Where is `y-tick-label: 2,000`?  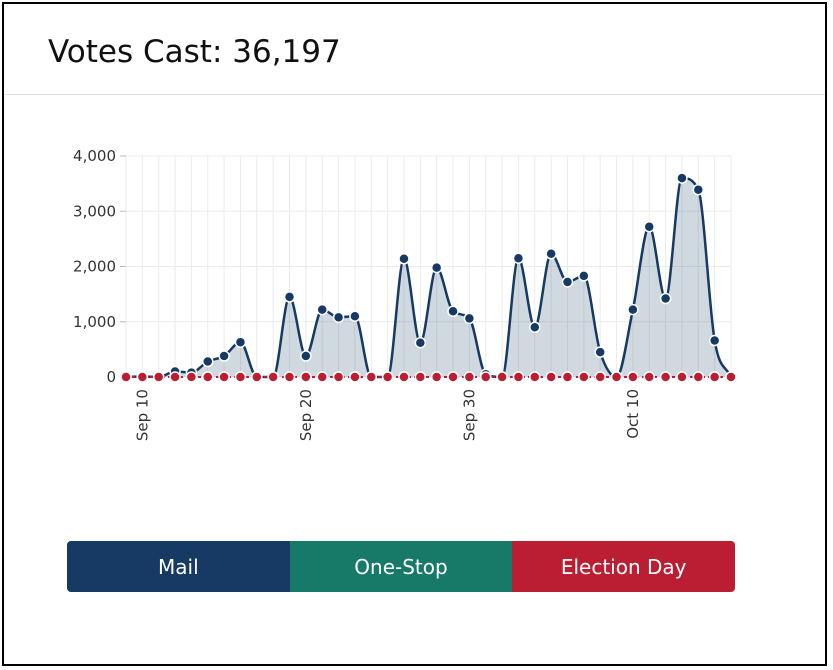 y-tick-label: 2,000 is located at coordinates (94, 267).